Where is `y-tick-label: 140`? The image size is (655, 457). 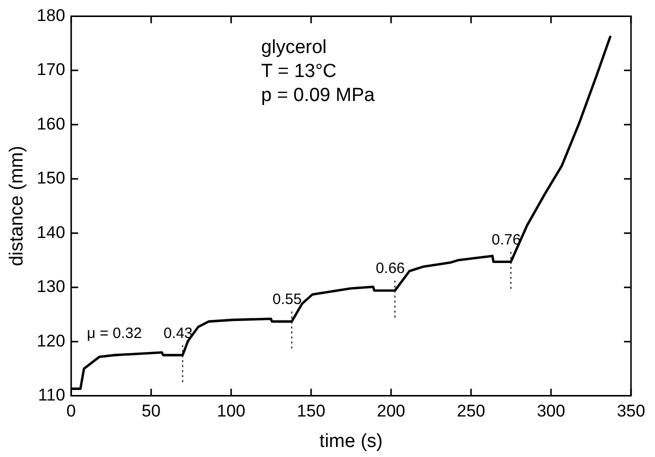 y-tick-label: 140 is located at coordinates (51, 232).